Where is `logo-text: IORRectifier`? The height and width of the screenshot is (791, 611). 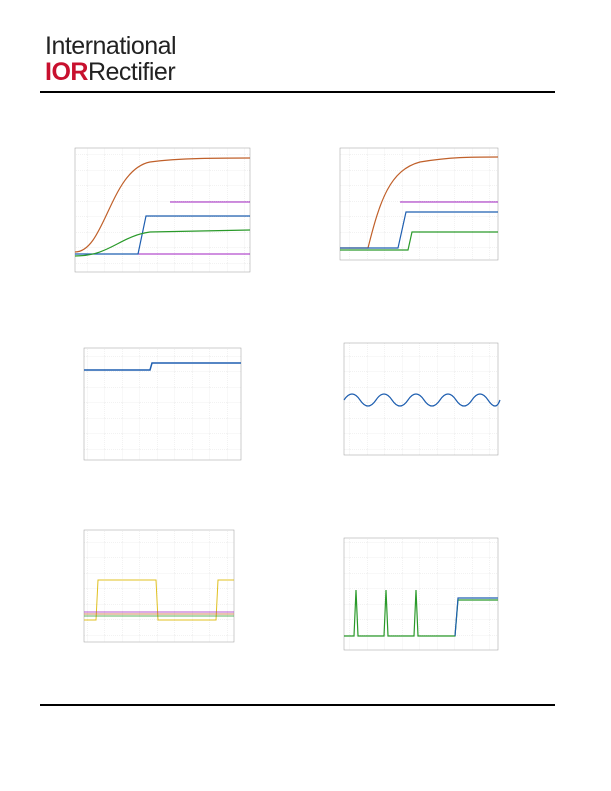 logo-text: IORRectifier is located at coordinates (110, 72).